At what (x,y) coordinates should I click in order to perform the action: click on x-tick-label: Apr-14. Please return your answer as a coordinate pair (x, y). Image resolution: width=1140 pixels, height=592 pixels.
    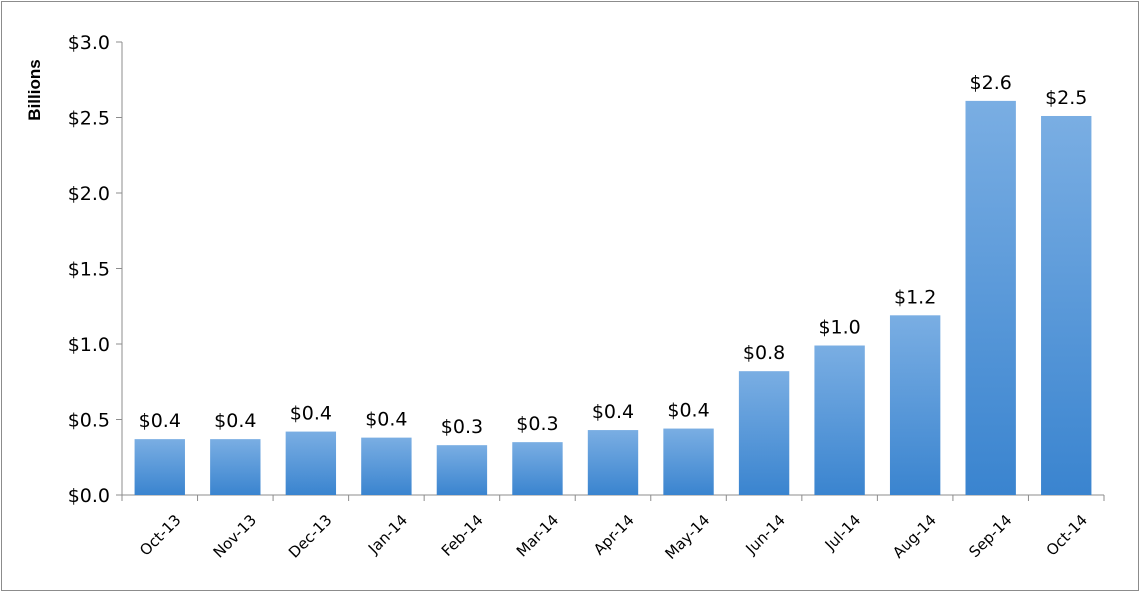
    Looking at the image, I should click on (614, 535).